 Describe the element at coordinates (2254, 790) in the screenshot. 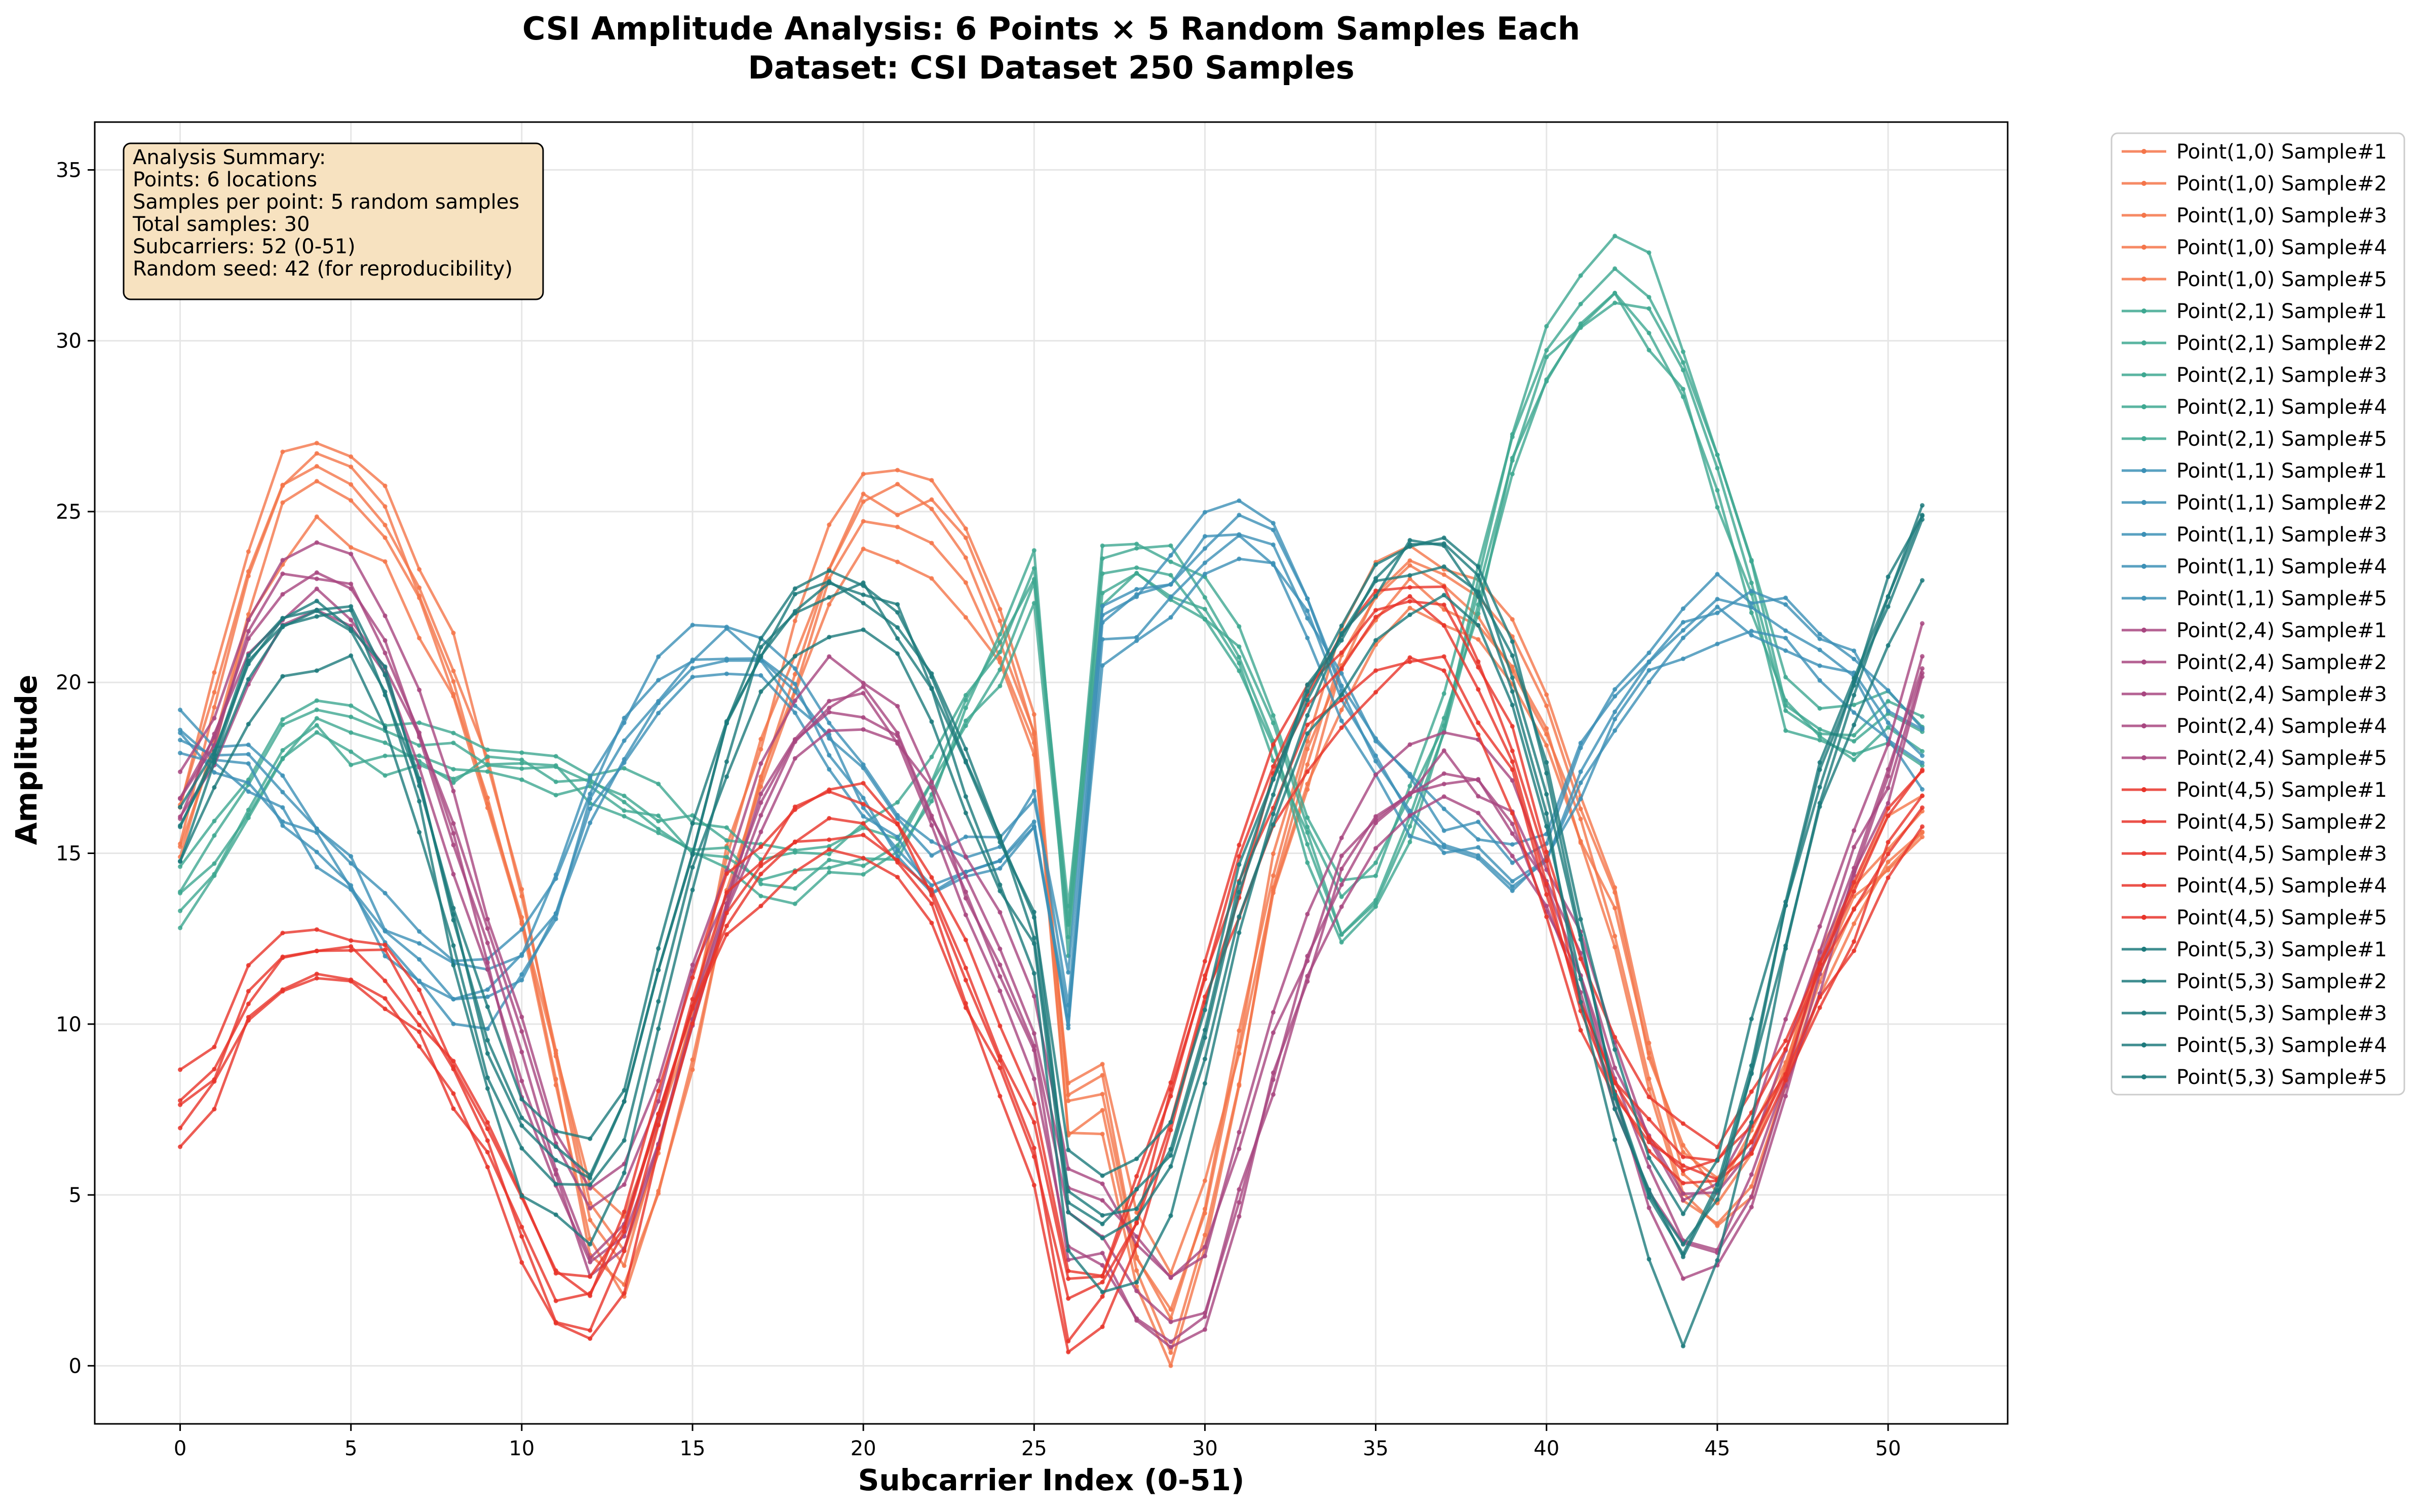

I see `legend-entry: Point(4,5) Sample#1` at that location.